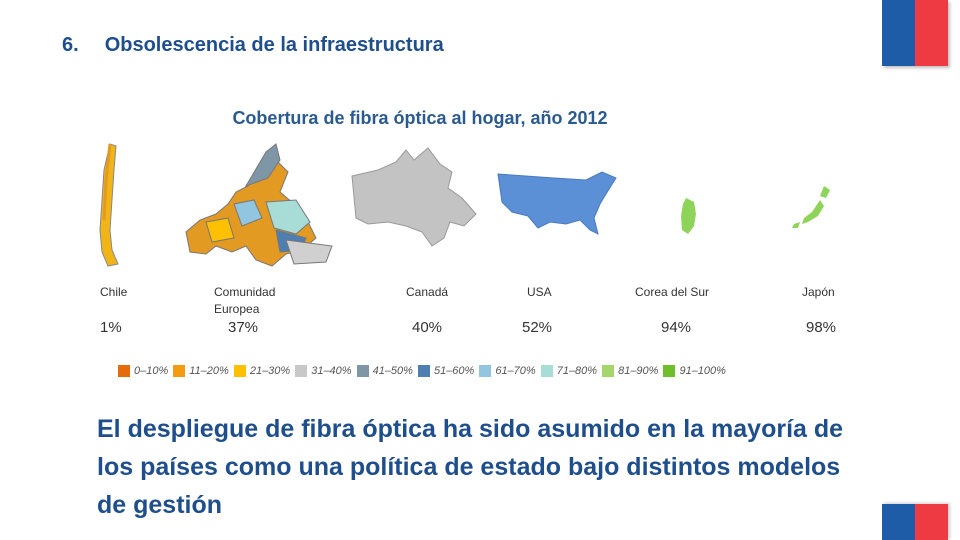 This screenshot has height=540, width=960. I want to click on label-usa: USA, so click(539, 292).